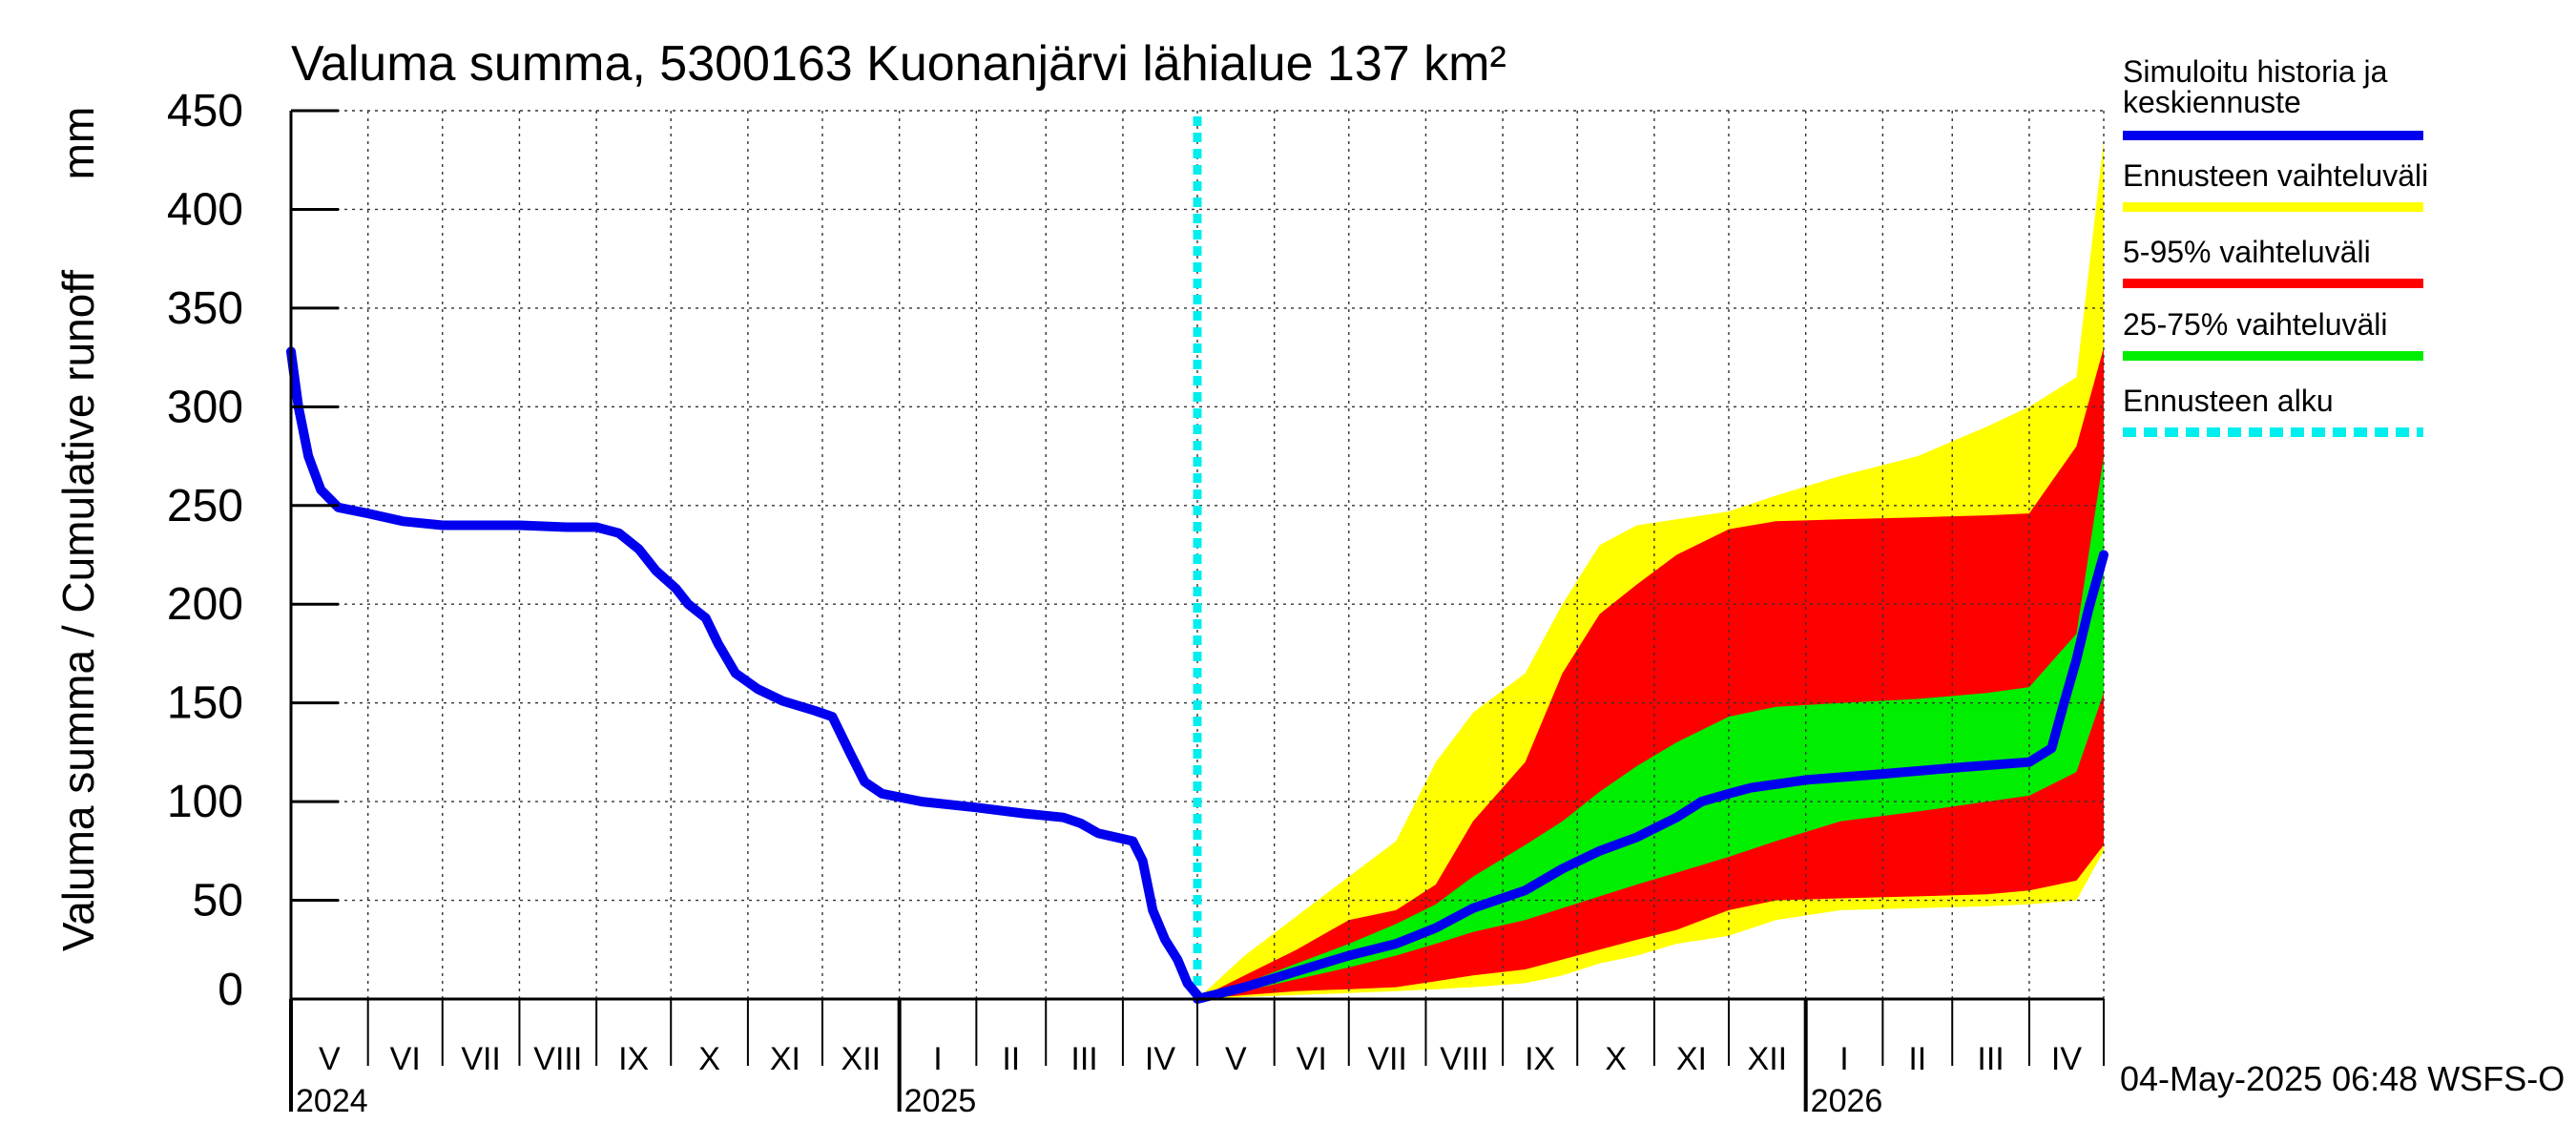  I want to click on legend-label-4: Ennusteen alku, so click(2228, 401).